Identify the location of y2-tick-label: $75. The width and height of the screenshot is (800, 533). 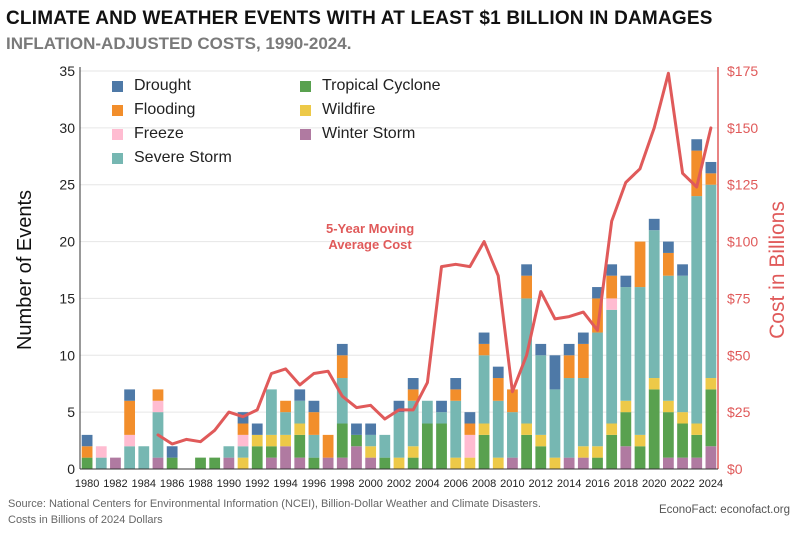
(739, 298).